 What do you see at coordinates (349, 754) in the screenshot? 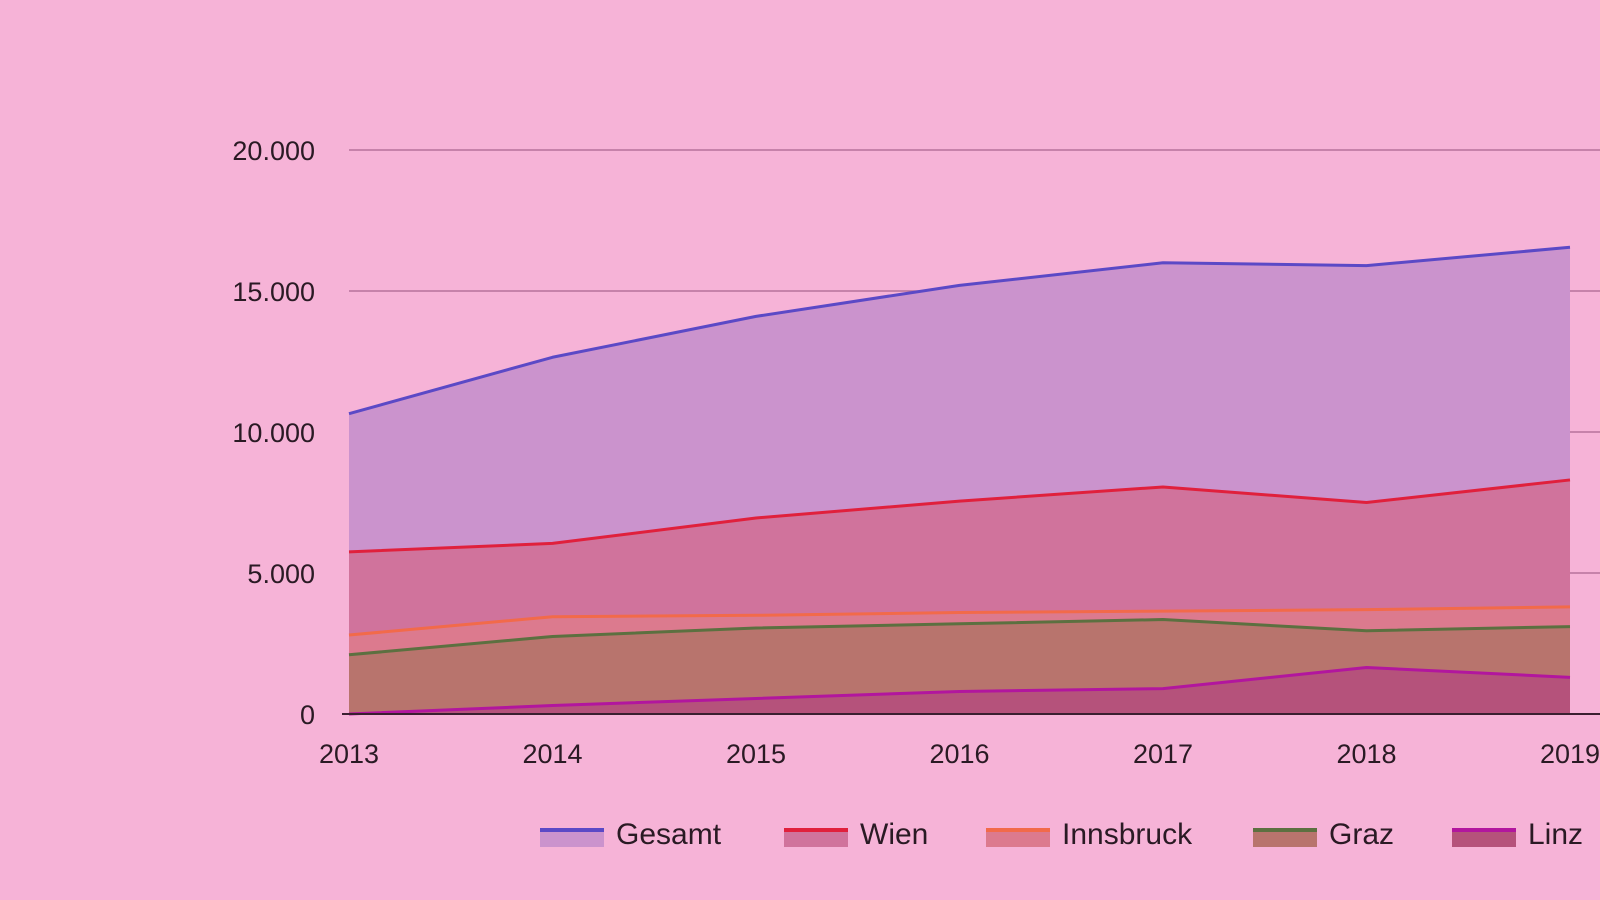
I see `x-tick-label: 2013` at bounding box center [349, 754].